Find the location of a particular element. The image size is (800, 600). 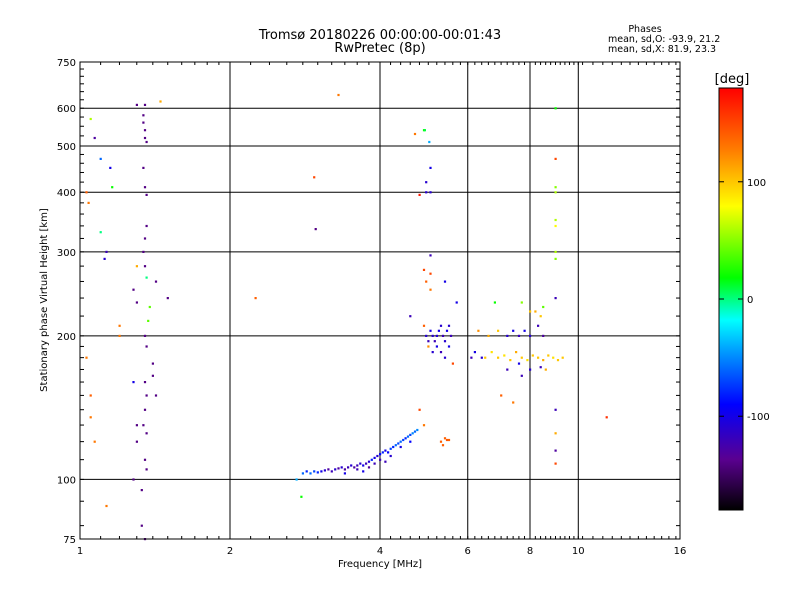

stats-line-x: mean, sd,X: 81.9, 23.3 is located at coordinates (662, 49).